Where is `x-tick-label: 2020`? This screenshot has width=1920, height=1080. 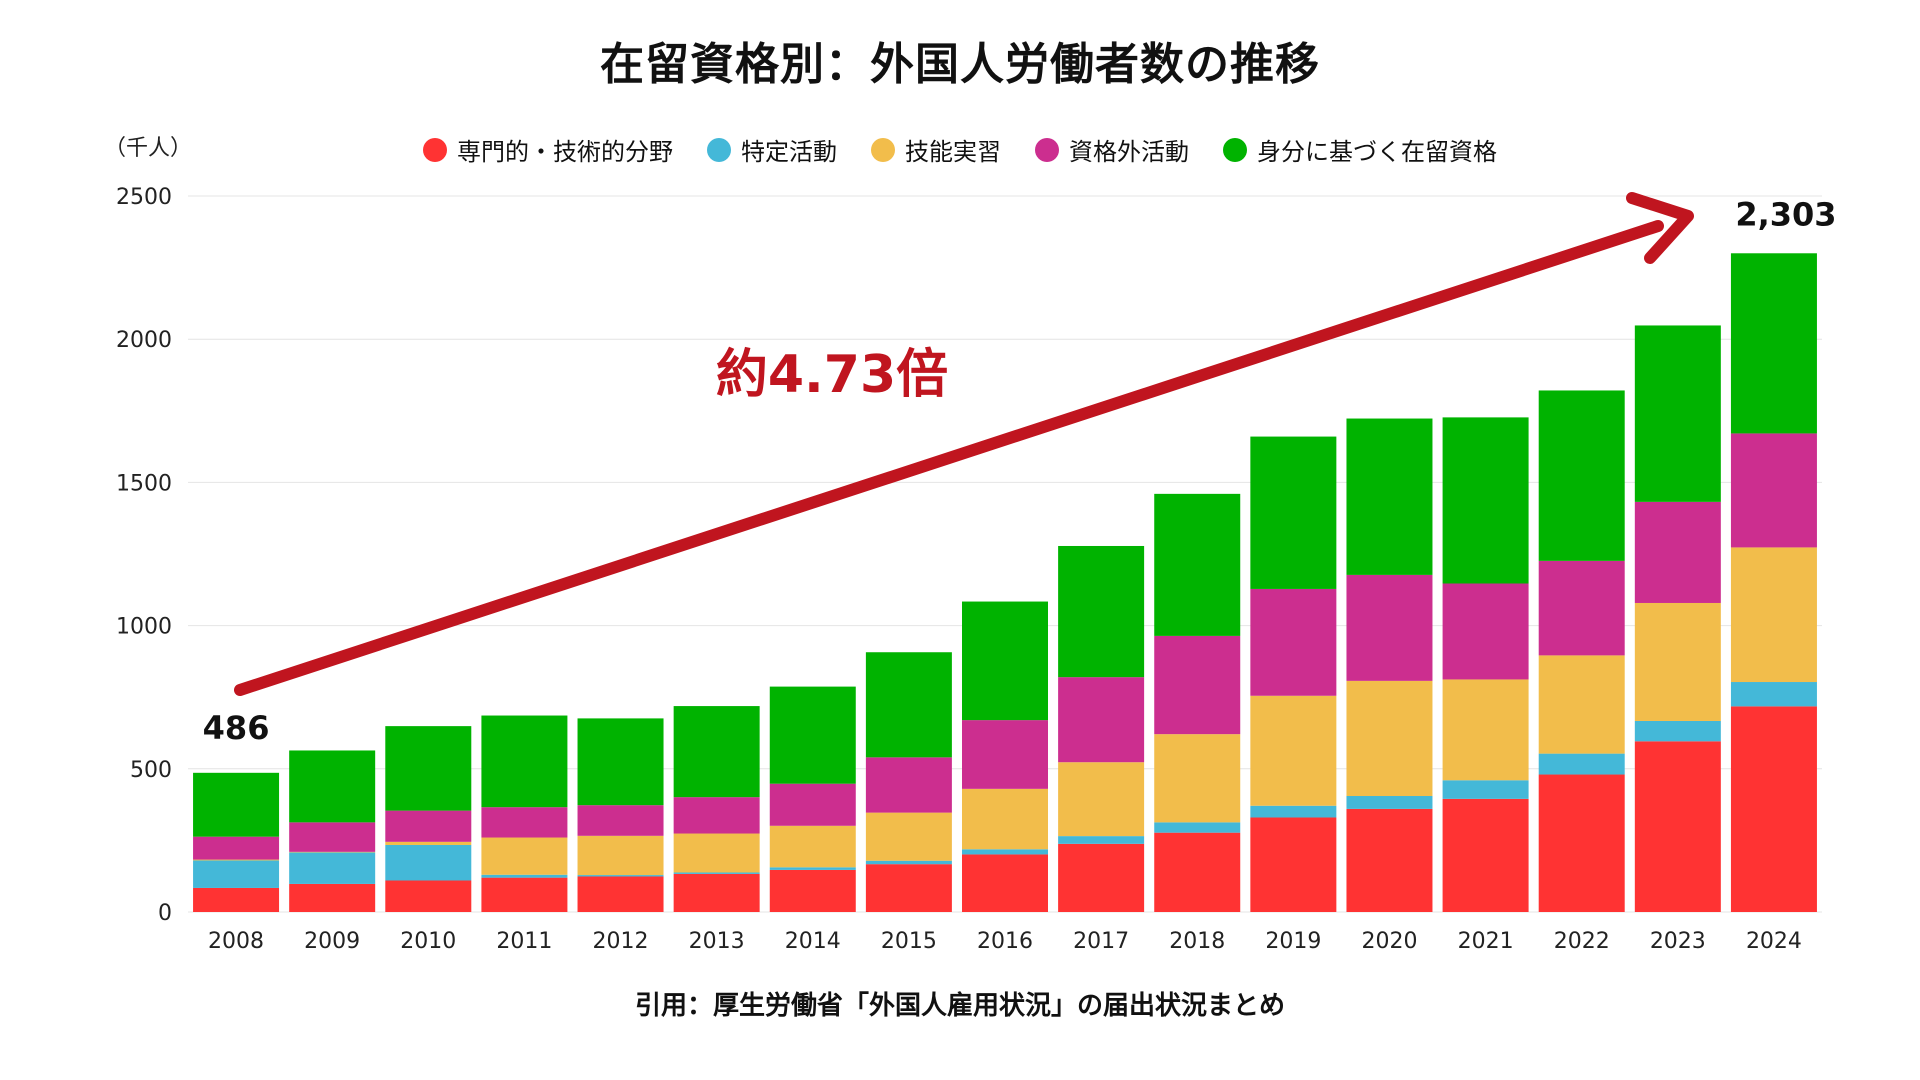
x-tick-label: 2020 is located at coordinates (1389, 941).